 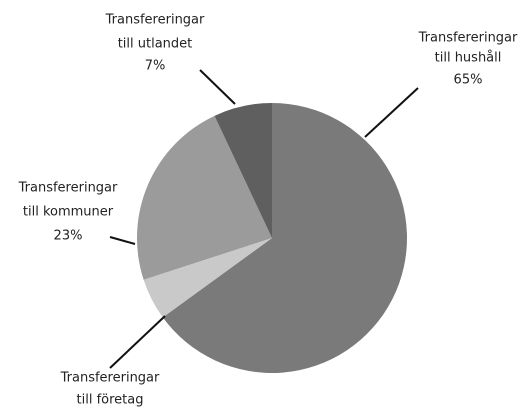 What do you see at coordinates (468, 58) in the screenshot?
I see `slice-label: till hushåll` at bounding box center [468, 58].